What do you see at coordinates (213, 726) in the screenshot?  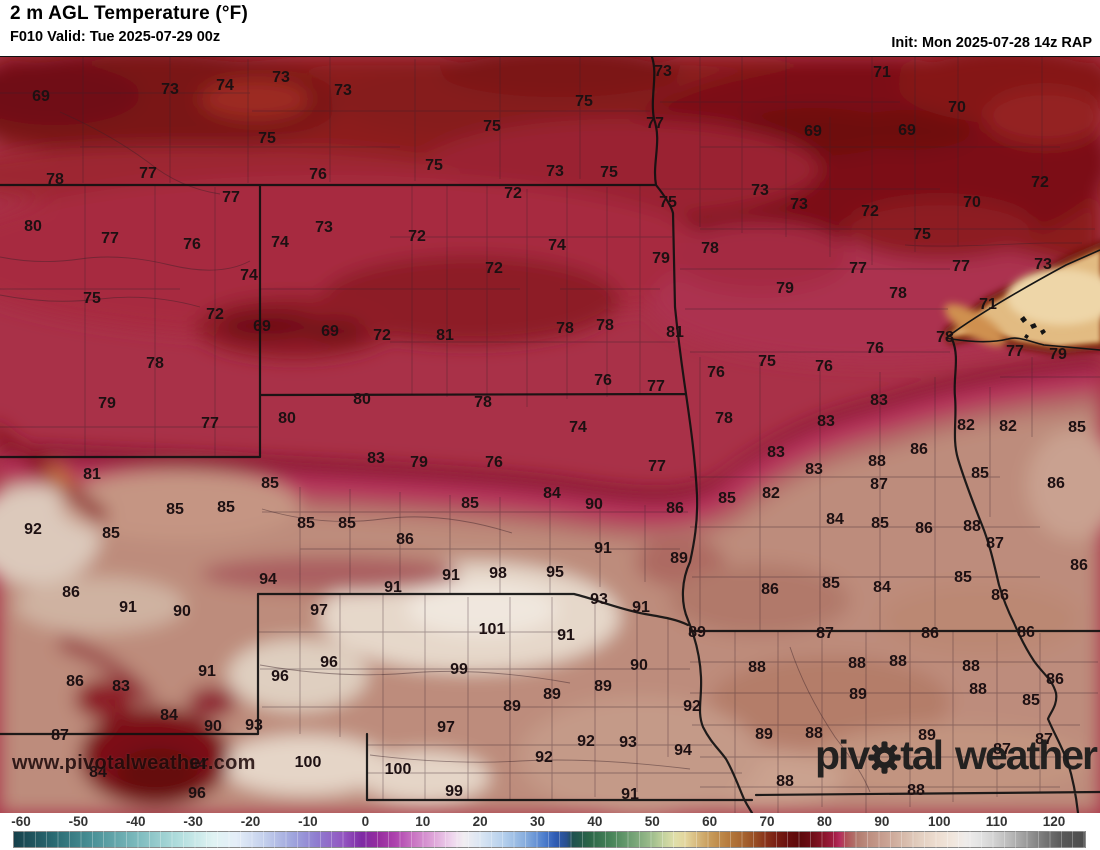 I see `svg-text: 90` at bounding box center [213, 726].